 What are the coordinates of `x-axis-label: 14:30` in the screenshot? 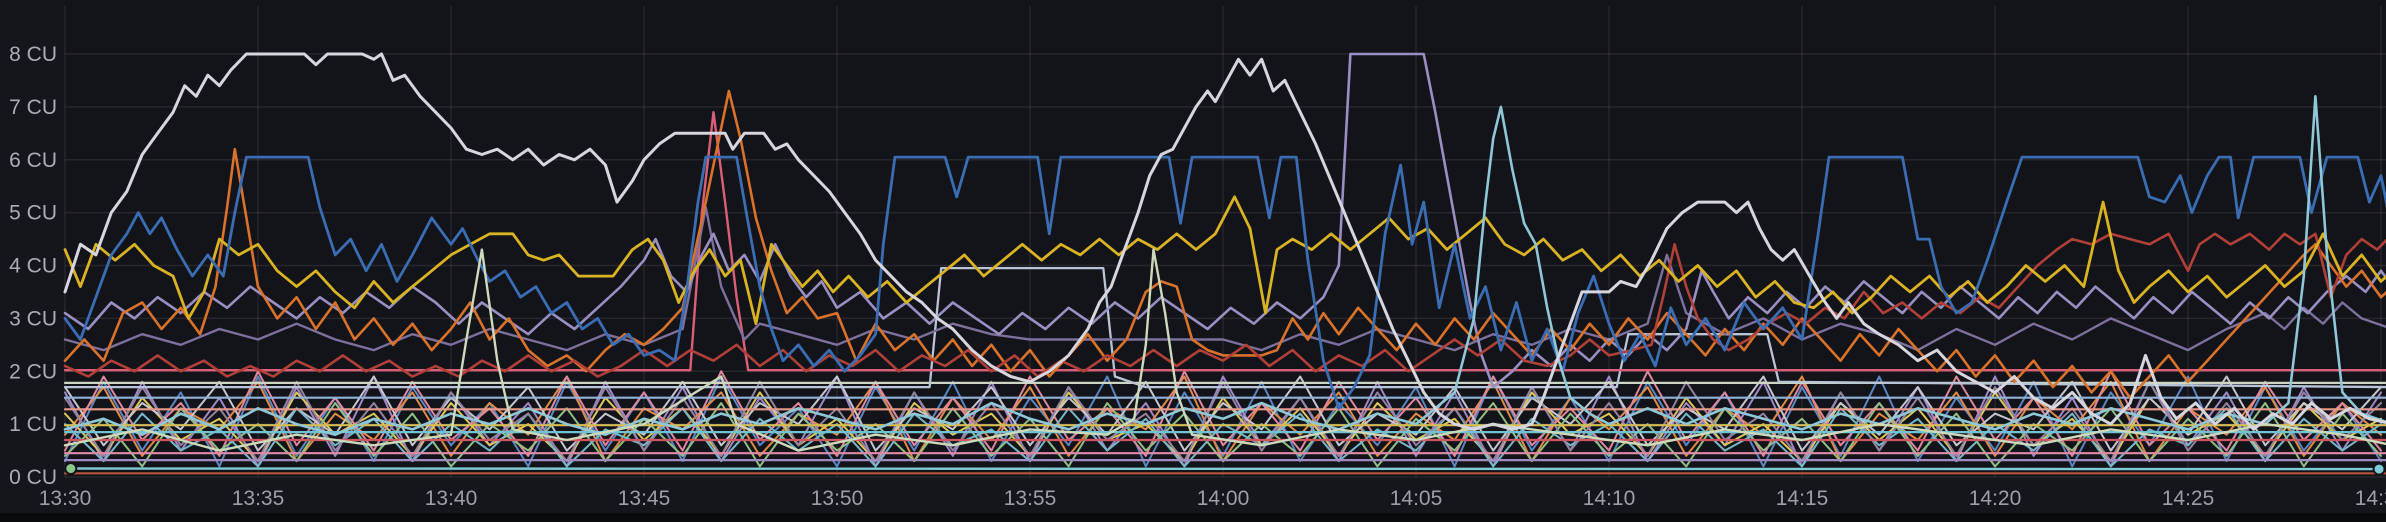 It's located at (2370, 498).